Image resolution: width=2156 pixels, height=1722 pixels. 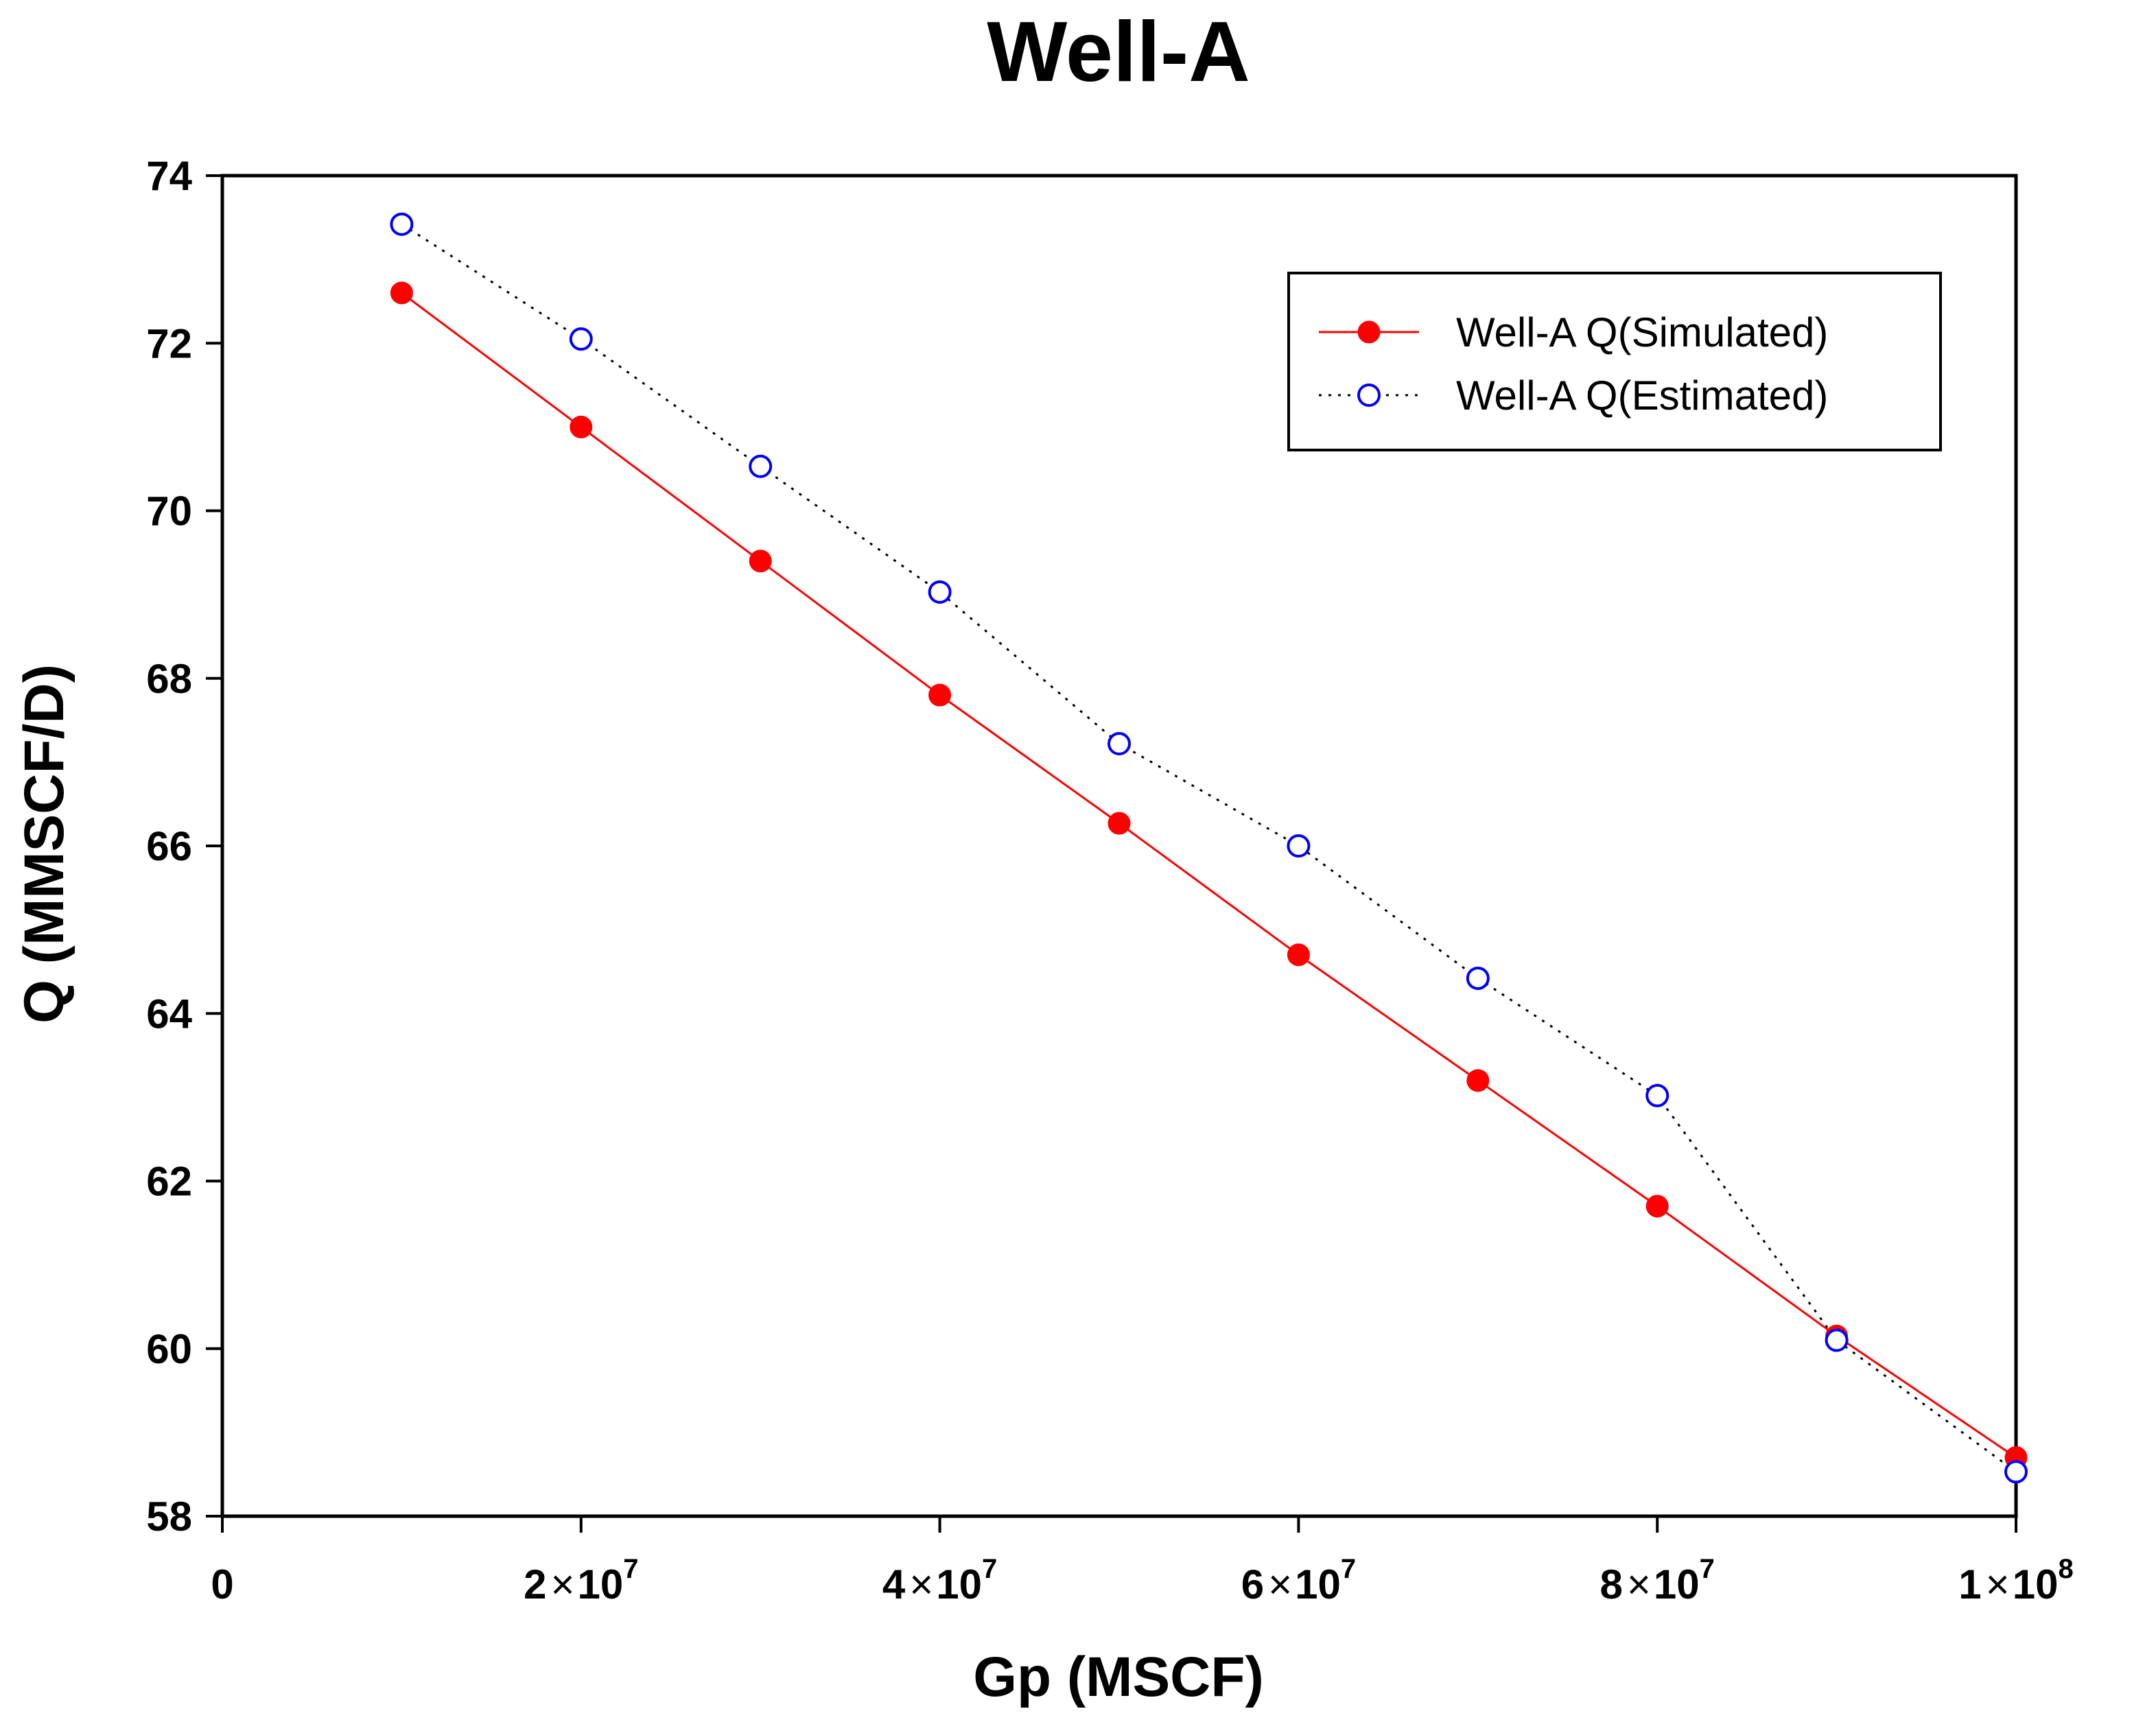 I want to click on x-axis-ticks: 0 2 ×107 4 ×107 6 ×107 8 ×107 1 ×108, so click(x=1142, y=1561).